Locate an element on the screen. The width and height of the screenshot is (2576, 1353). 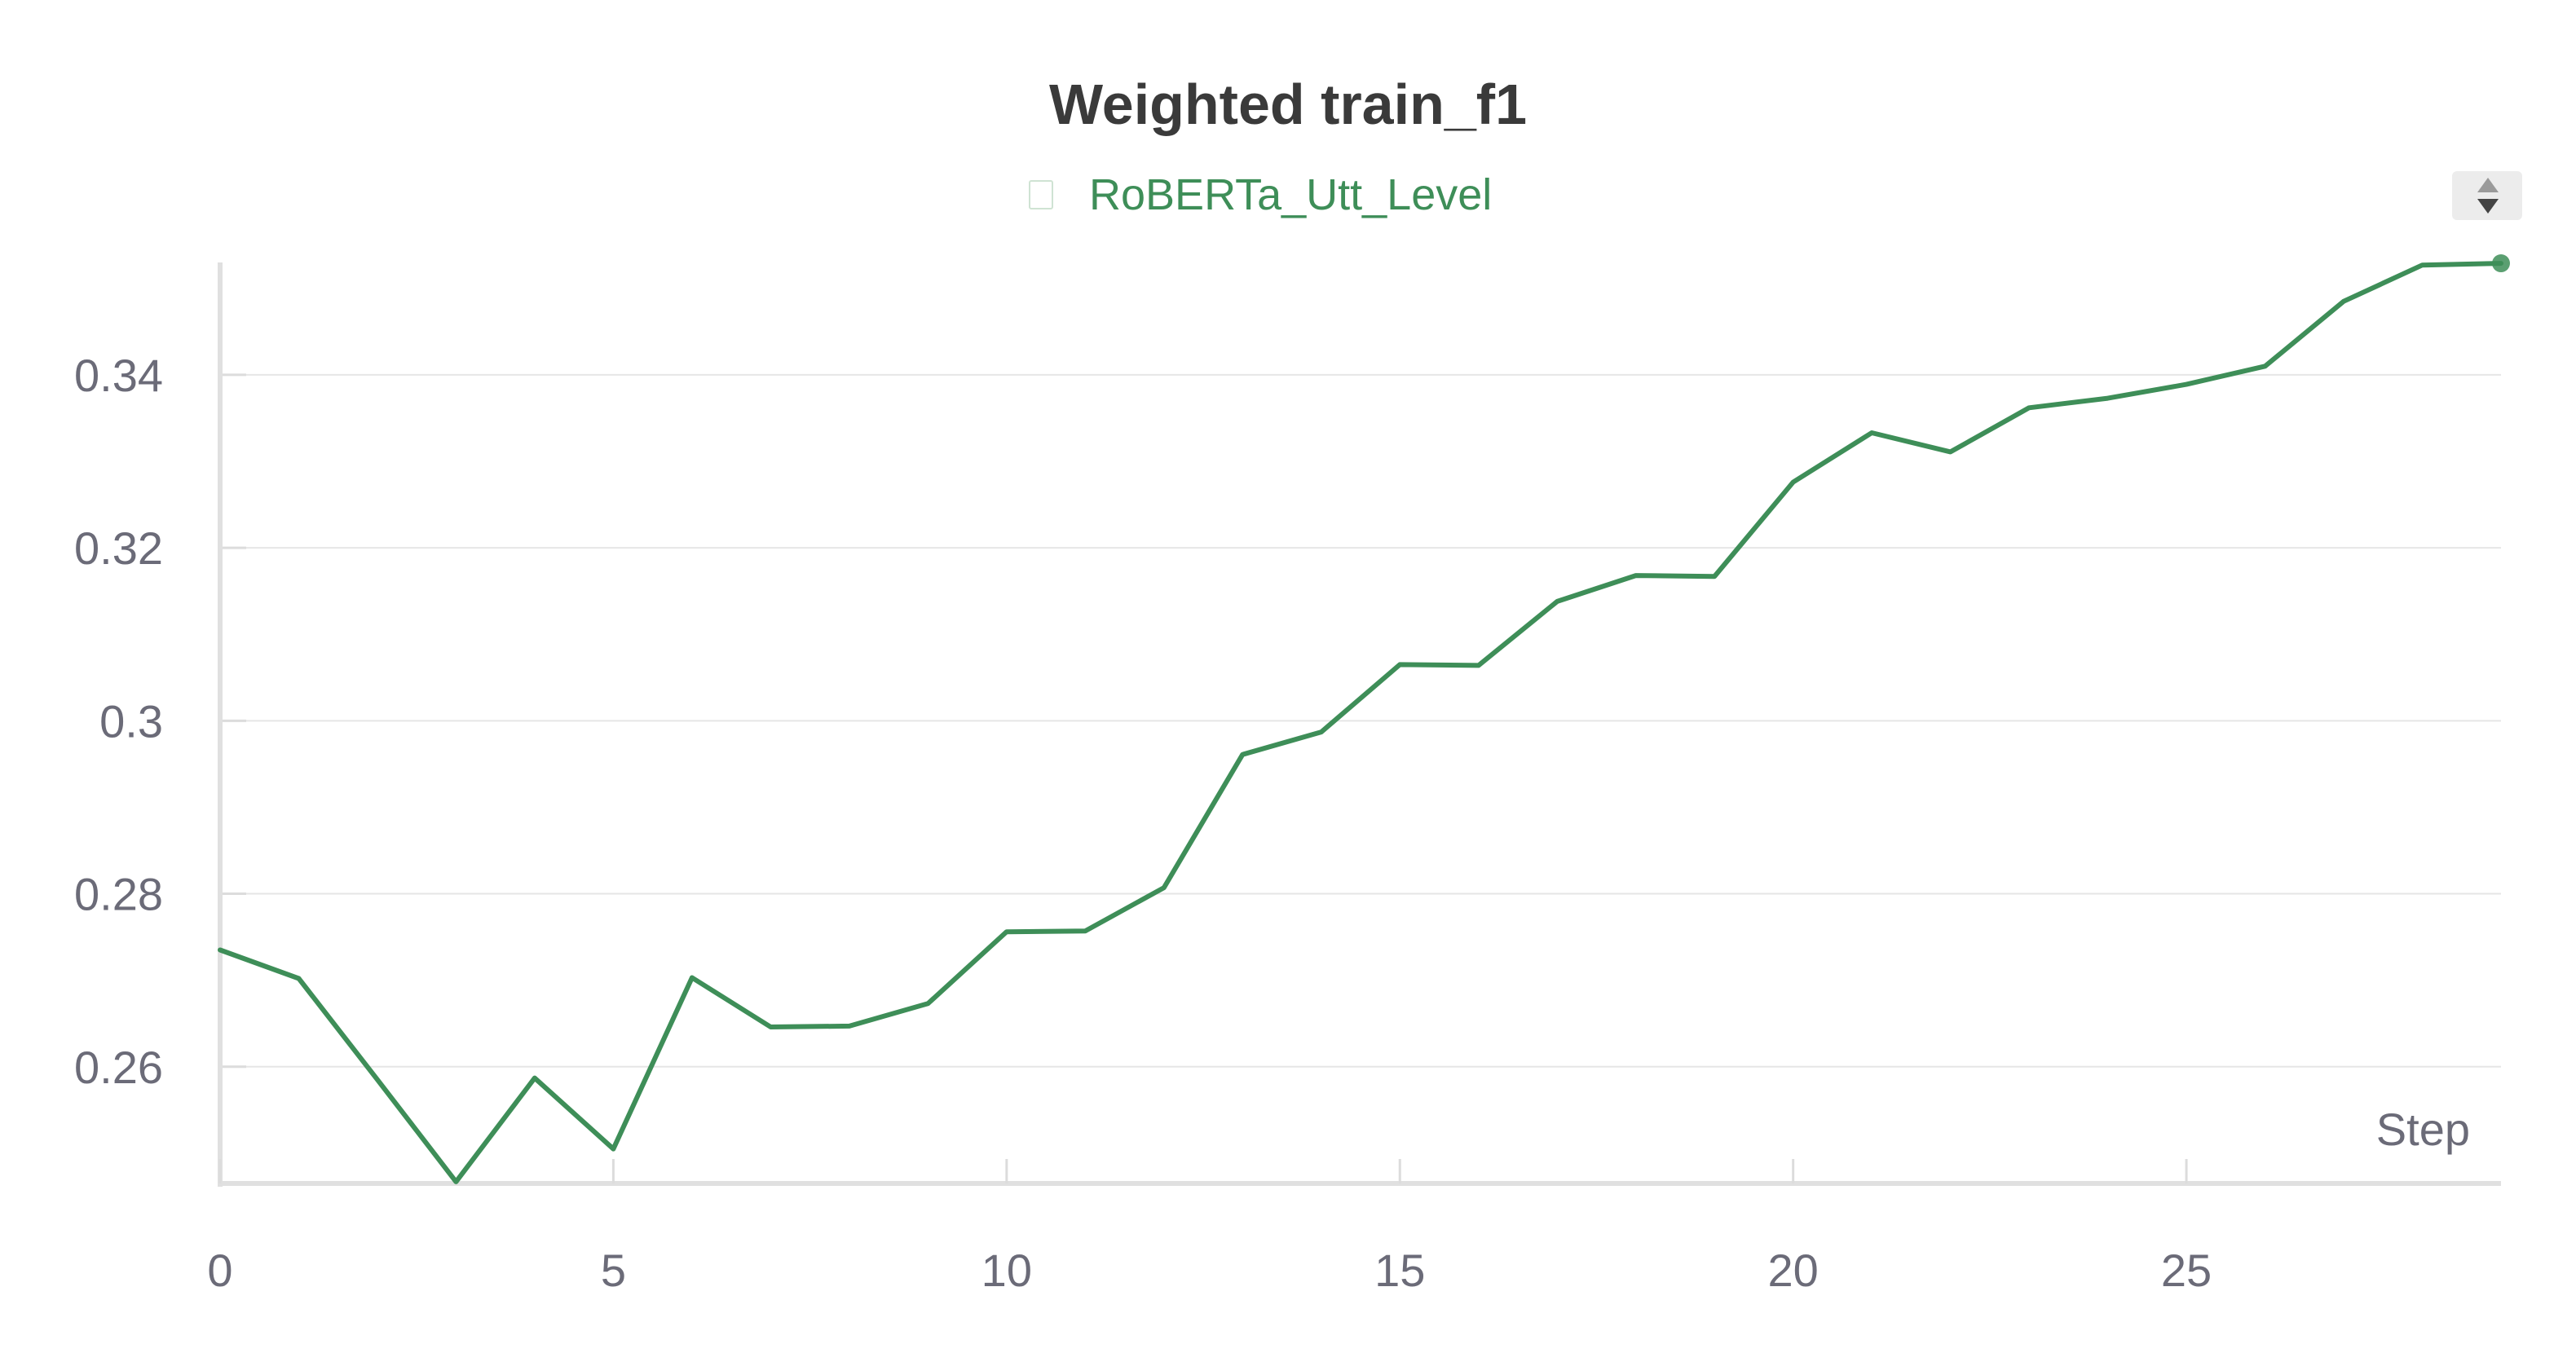
x-tick-label: 25 is located at coordinates (2186, 1270).